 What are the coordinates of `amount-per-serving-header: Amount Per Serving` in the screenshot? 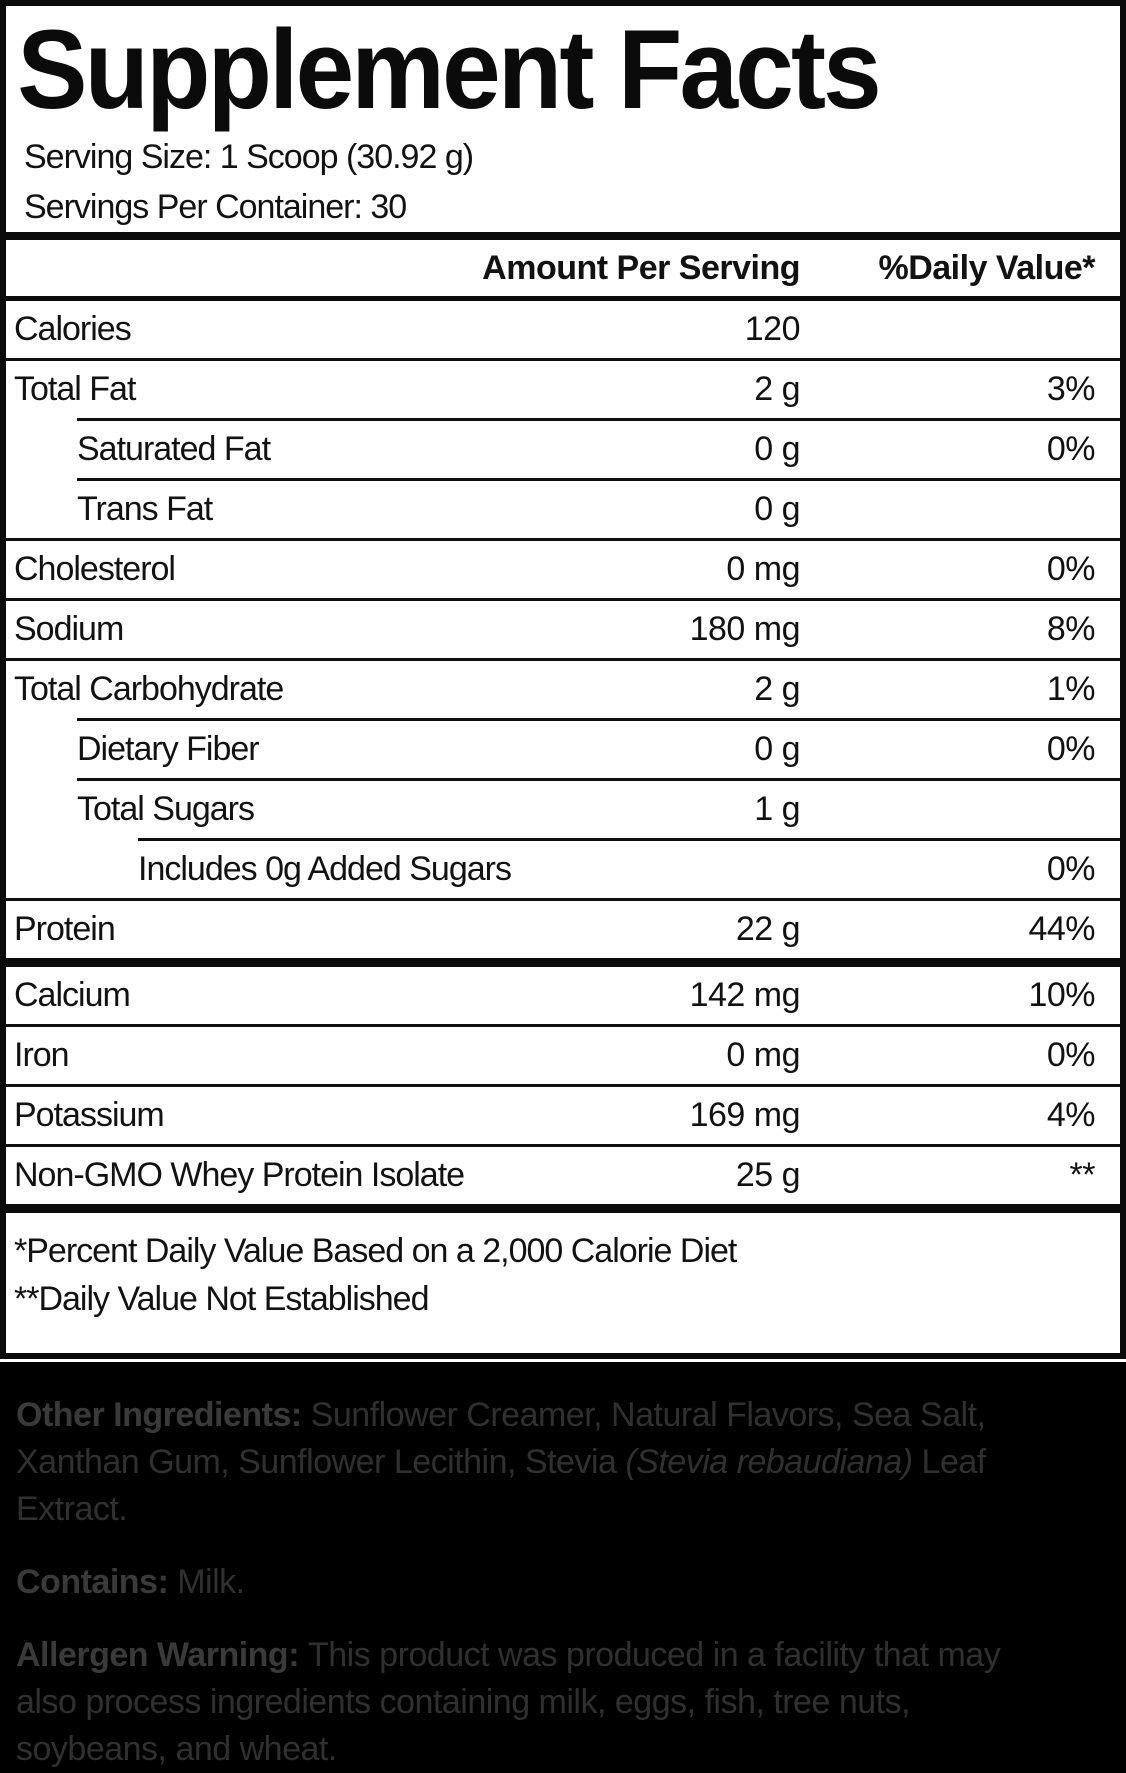 It's located at (641, 268).